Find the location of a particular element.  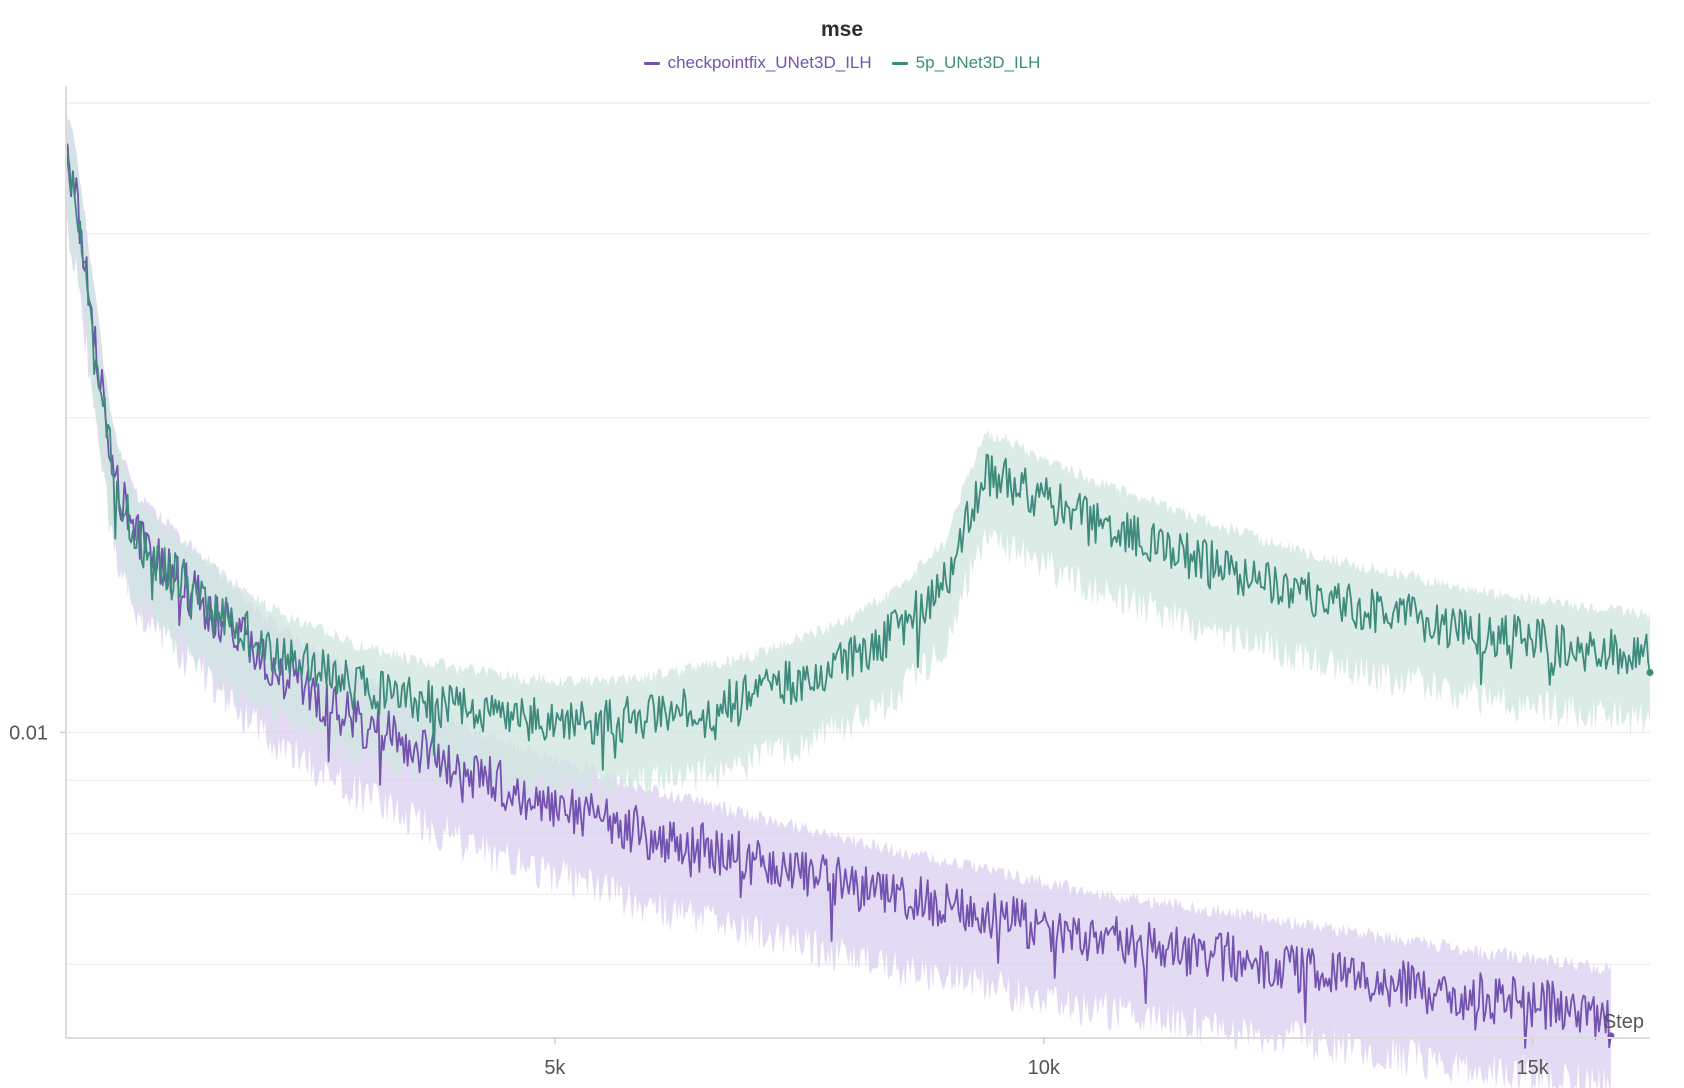

legend-label-series-1: 5p_UNet3D_ILH is located at coordinates (978, 62).